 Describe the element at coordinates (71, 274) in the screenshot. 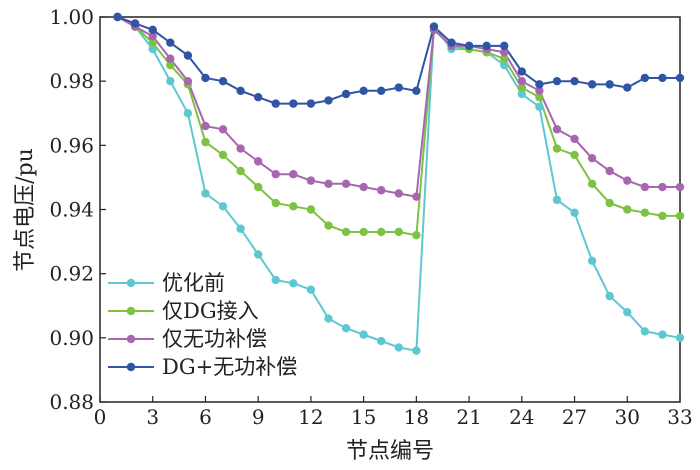

I see `y-tick-label: 0.92` at that location.